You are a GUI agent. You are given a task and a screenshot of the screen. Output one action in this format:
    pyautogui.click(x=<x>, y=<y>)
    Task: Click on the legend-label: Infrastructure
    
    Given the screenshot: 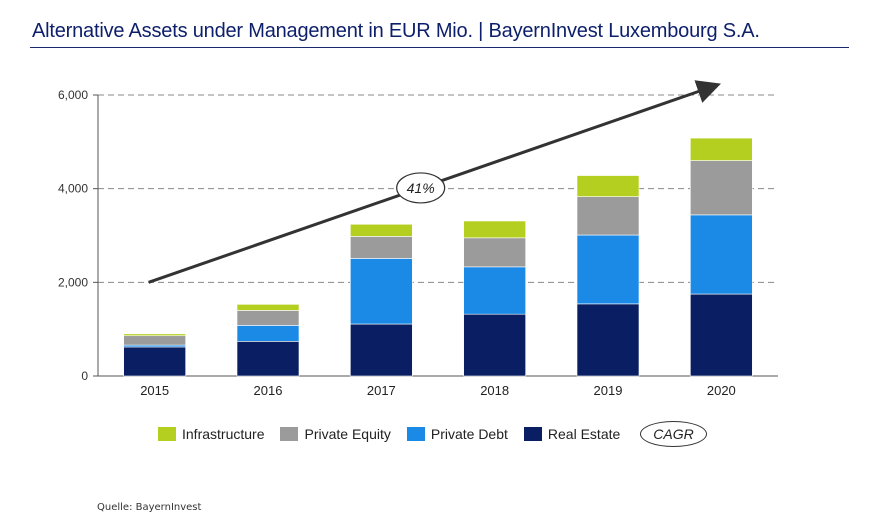 What is the action you would take?
    pyautogui.click(x=223, y=434)
    